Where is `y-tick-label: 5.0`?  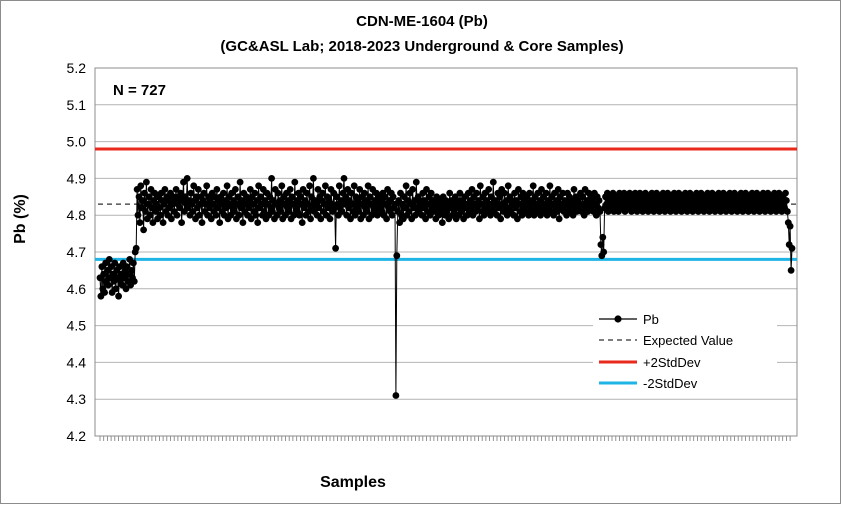
y-tick-label: 5.0 is located at coordinates (77, 142).